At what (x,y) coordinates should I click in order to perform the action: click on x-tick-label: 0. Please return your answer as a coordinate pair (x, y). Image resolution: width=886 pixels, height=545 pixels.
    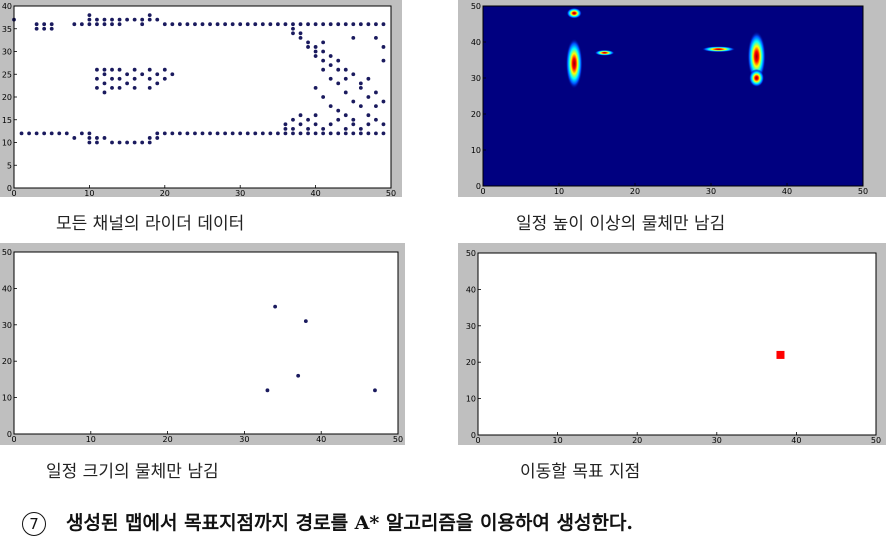
    Looking at the image, I should click on (482, 191).